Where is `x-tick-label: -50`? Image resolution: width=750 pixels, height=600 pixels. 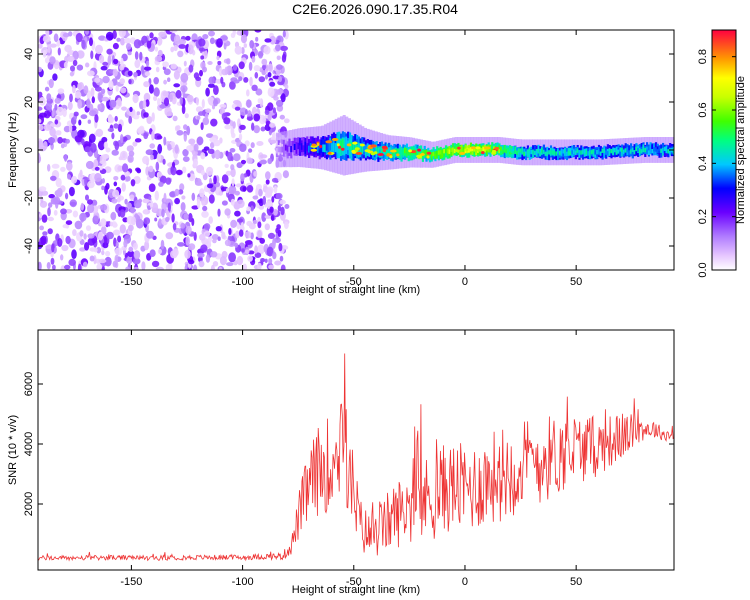 x-tick-label: -50 is located at coordinates (354, 582).